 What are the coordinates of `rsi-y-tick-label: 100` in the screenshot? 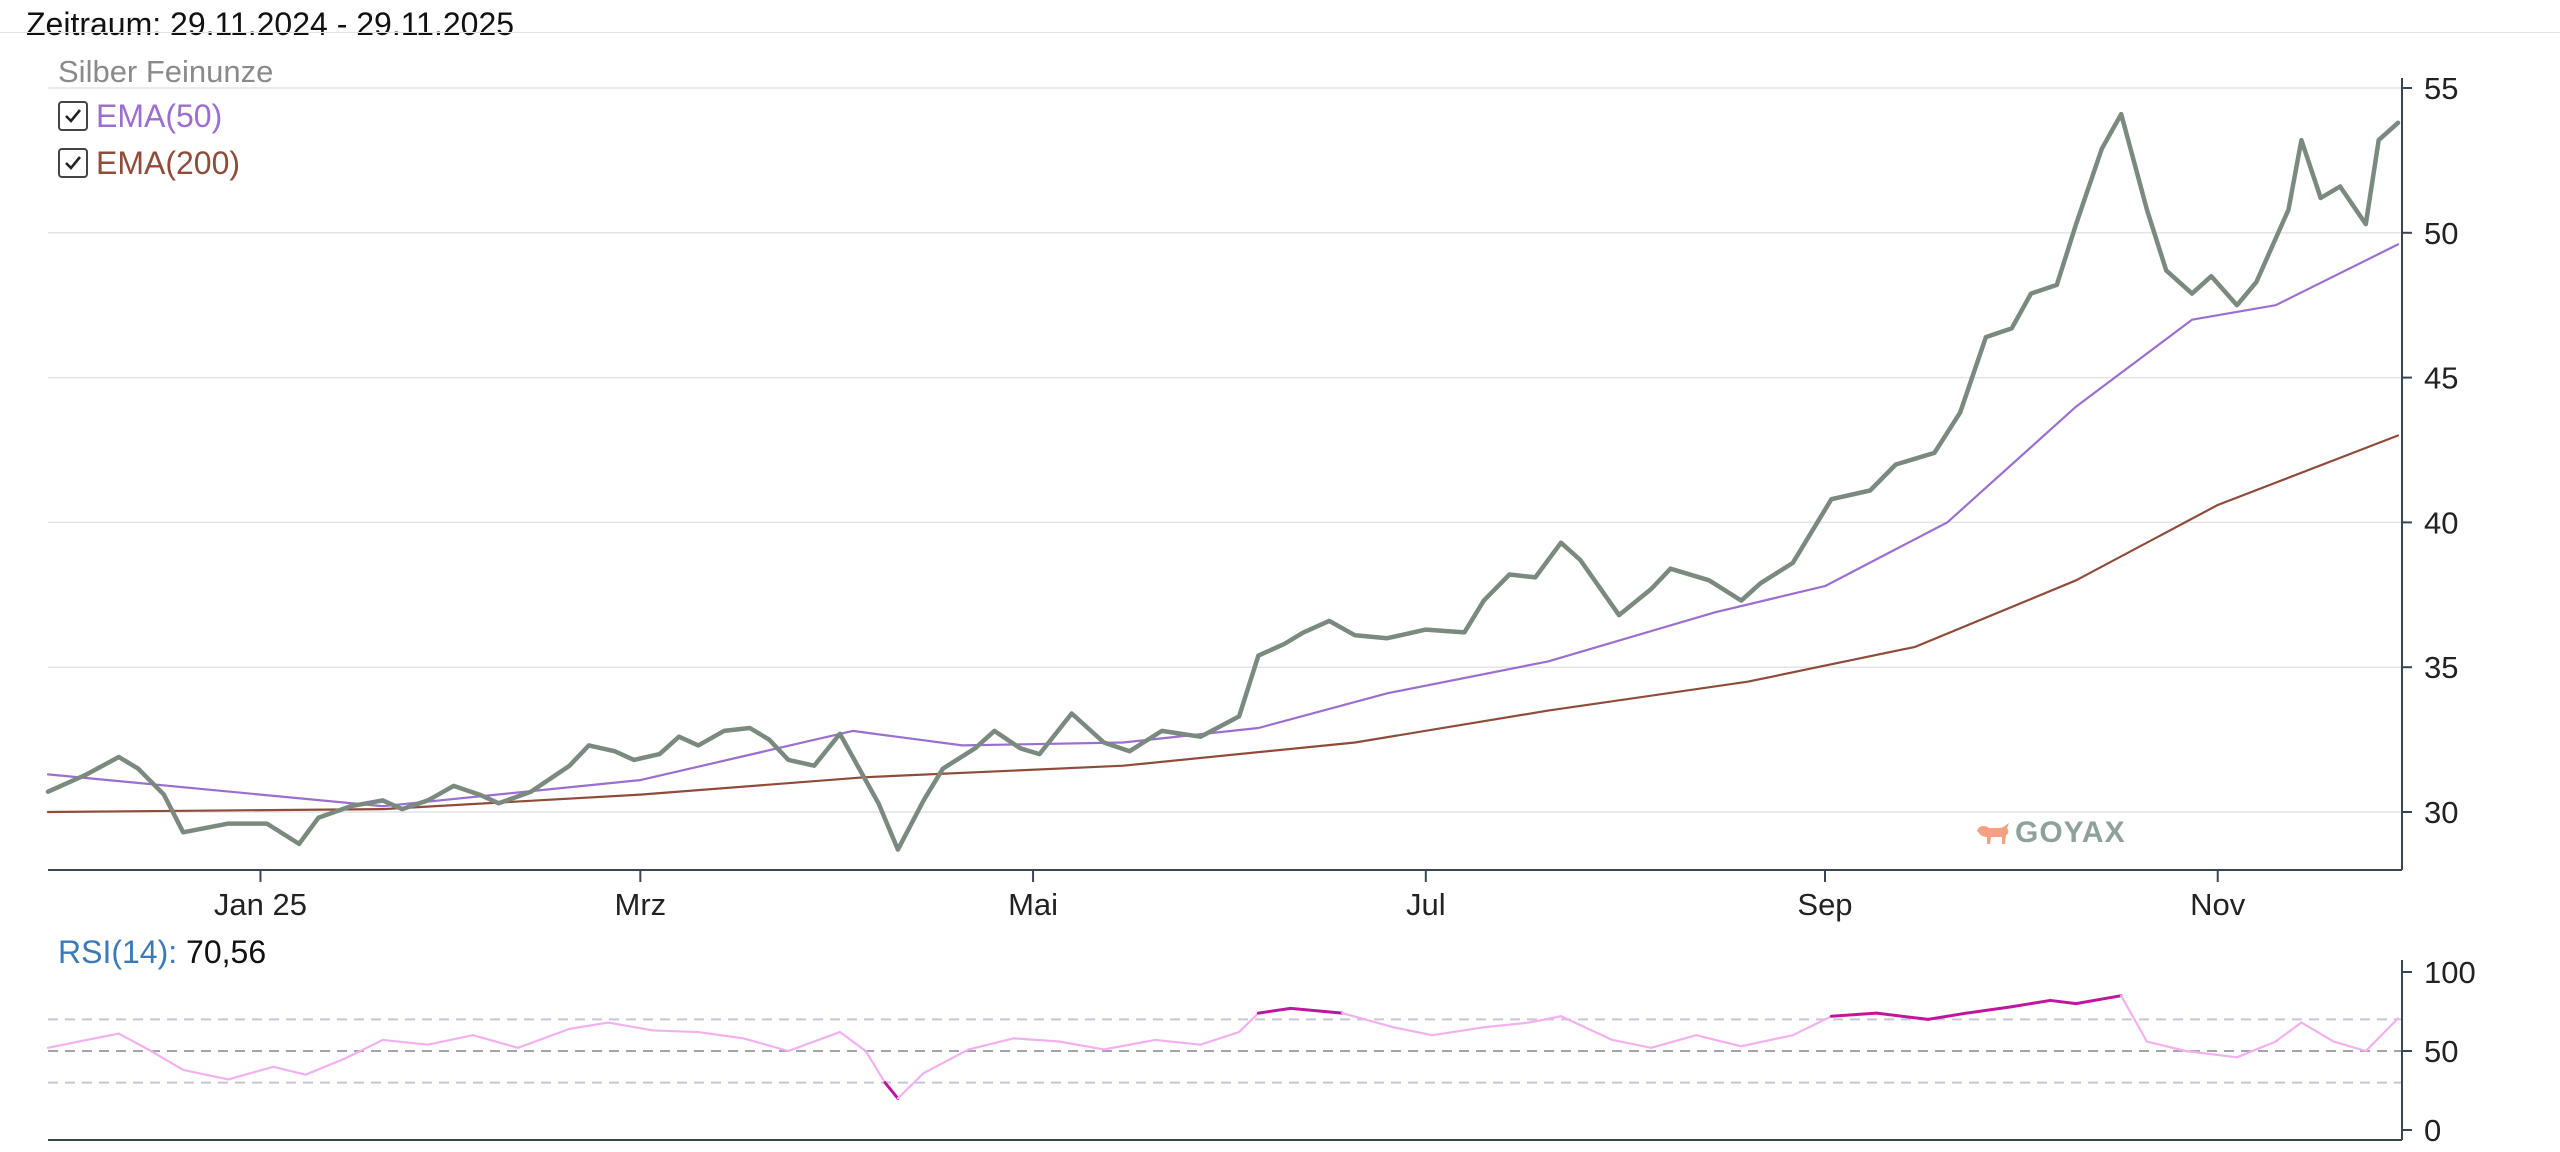 It's located at (2450, 972).